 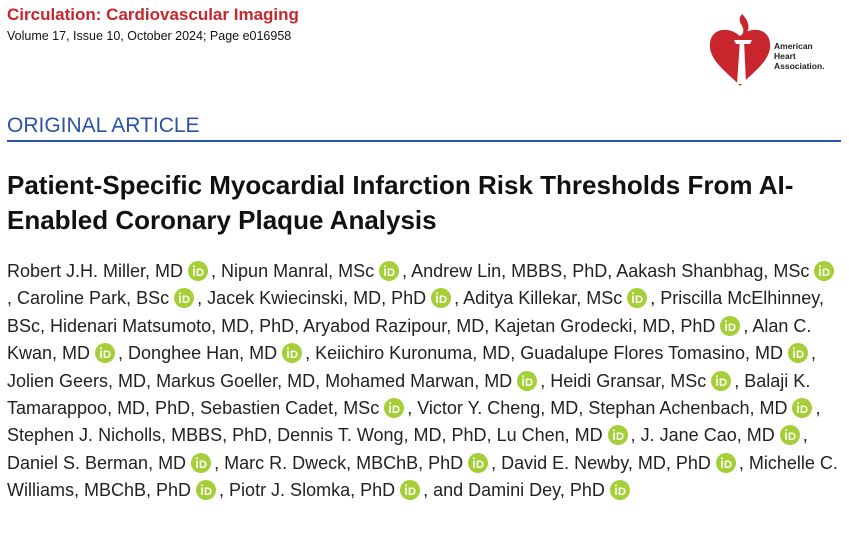 What do you see at coordinates (707, 435) in the screenshot?
I see `author-name: J. Jane Cao, MD` at bounding box center [707, 435].